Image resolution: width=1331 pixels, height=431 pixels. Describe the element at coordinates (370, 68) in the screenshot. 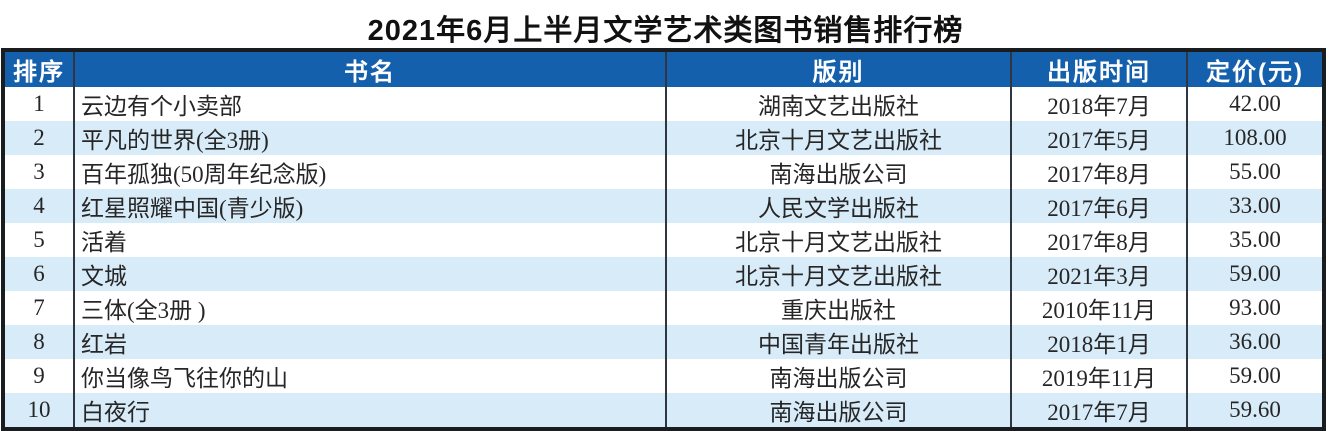

I see `column-header-book: 书名` at that location.